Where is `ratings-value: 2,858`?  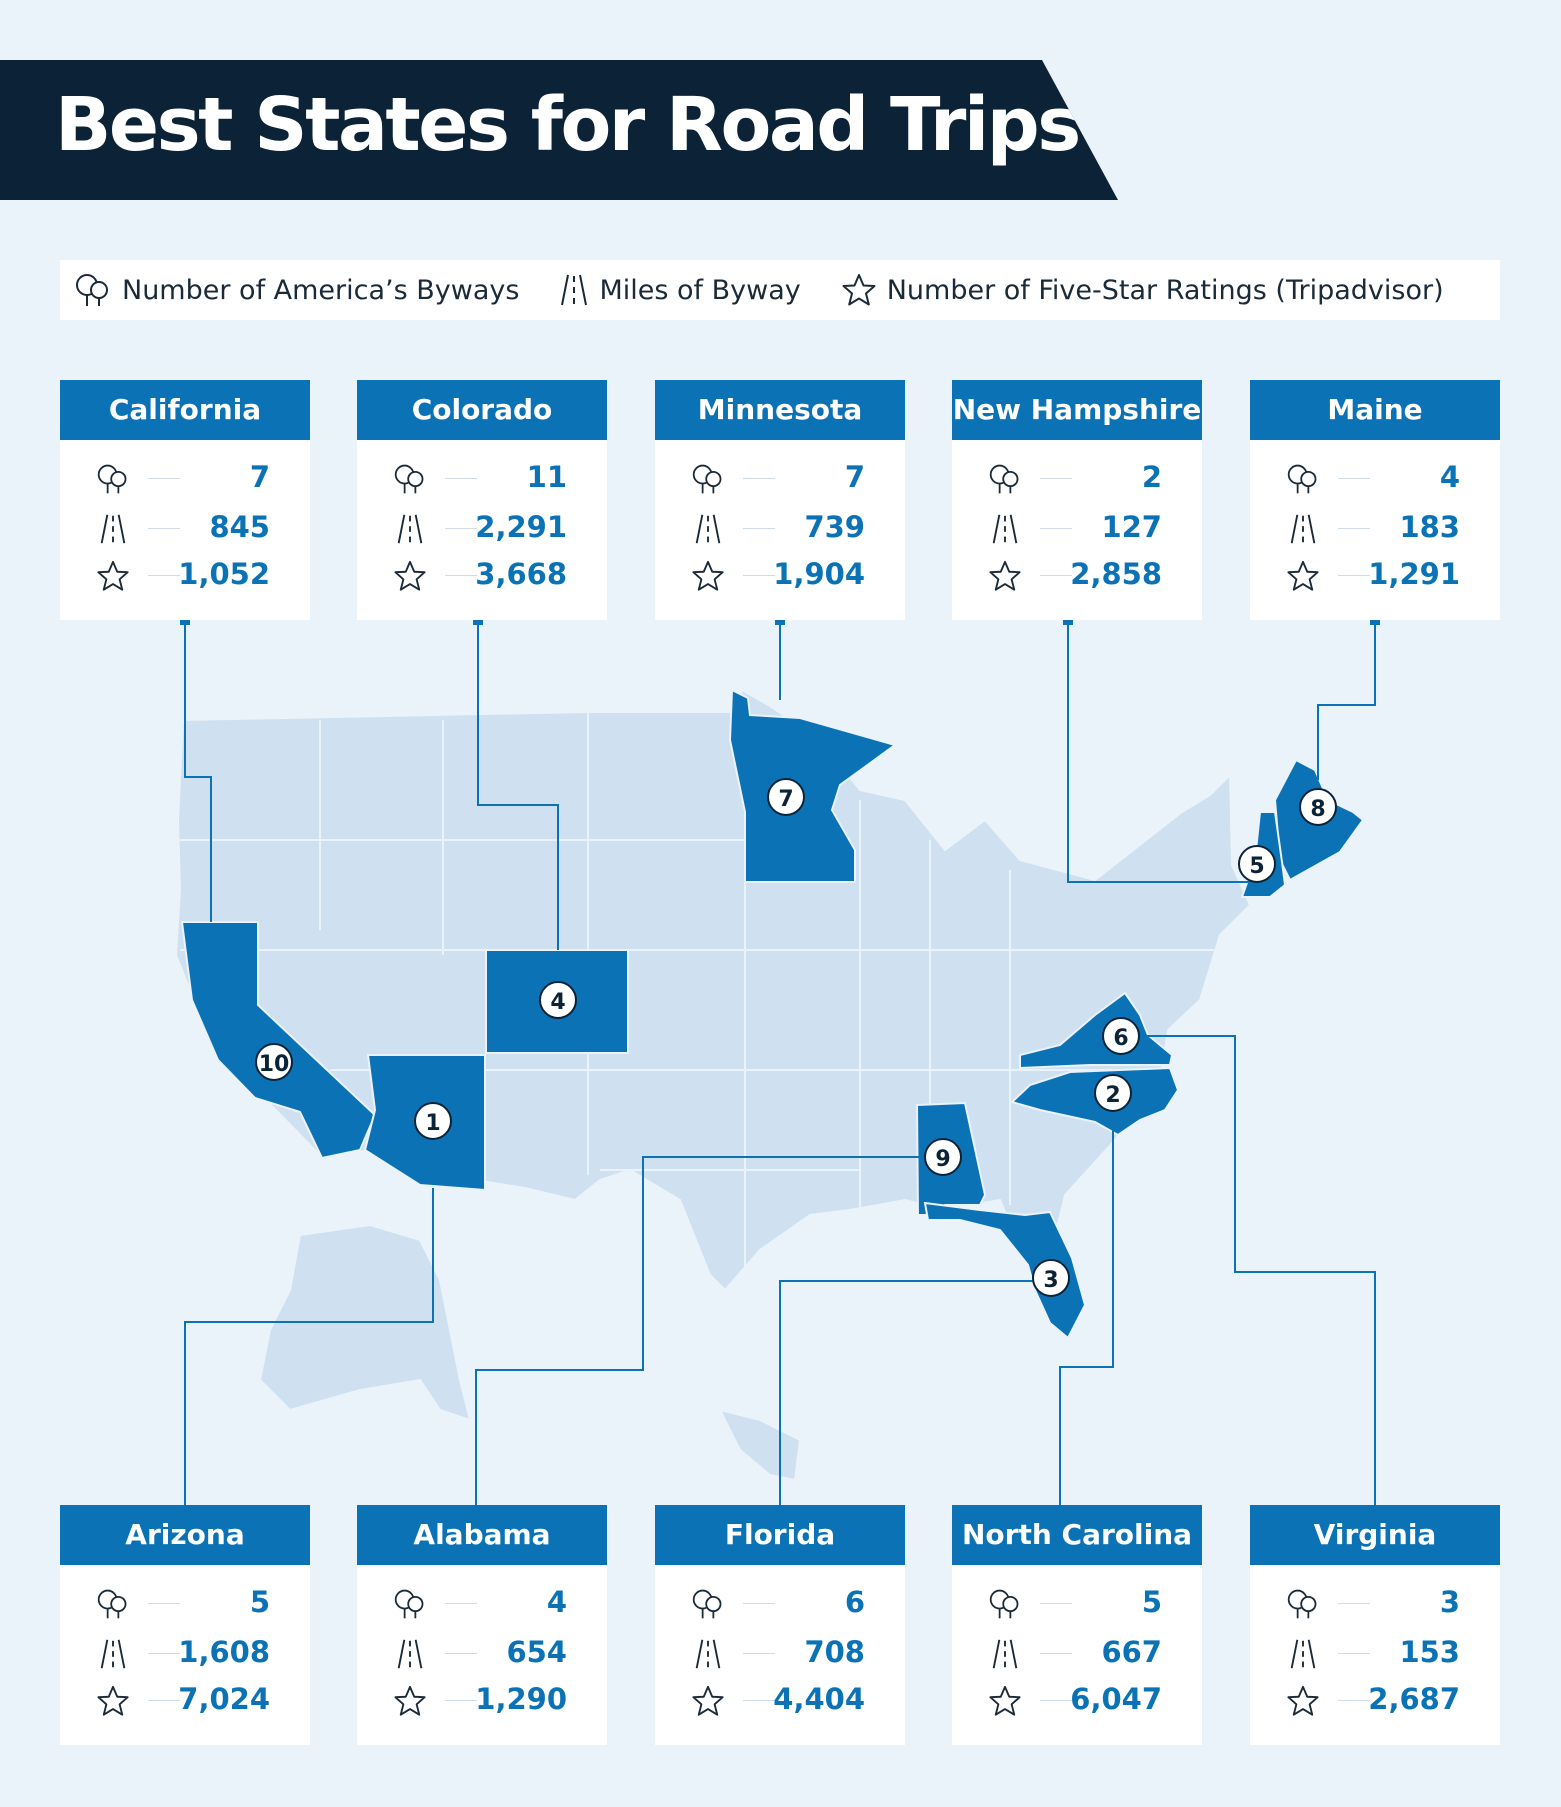 ratings-value: 2,858 is located at coordinates (1116, 574).